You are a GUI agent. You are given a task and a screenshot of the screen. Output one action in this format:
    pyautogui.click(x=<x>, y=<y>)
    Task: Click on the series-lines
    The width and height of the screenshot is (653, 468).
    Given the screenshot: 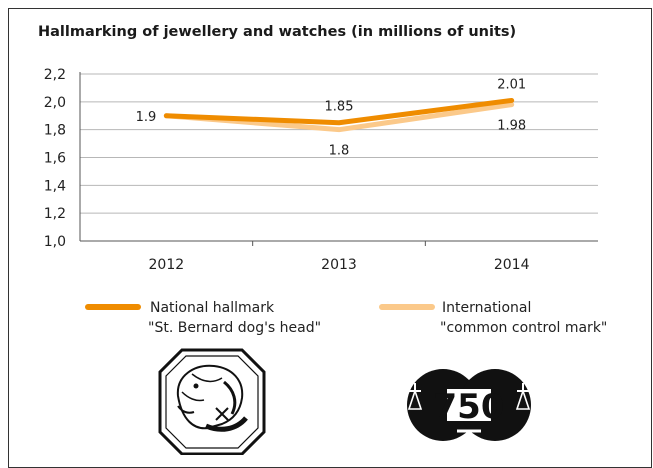 What is the action you would take?
    pyautogui.click(x=339, y=115)
    